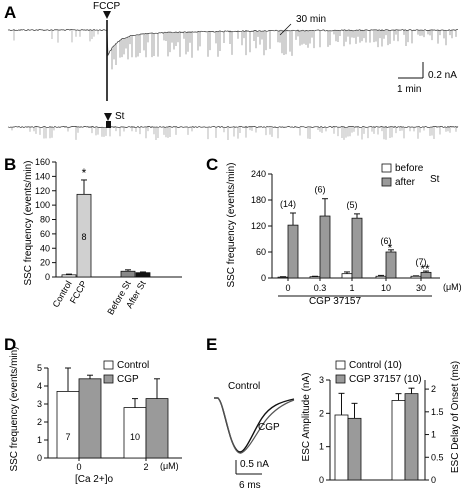 Image resolution: width=463 pixels, height=500 pixels. I want to click on chart-d-category-label: 0, so click(78, 467).